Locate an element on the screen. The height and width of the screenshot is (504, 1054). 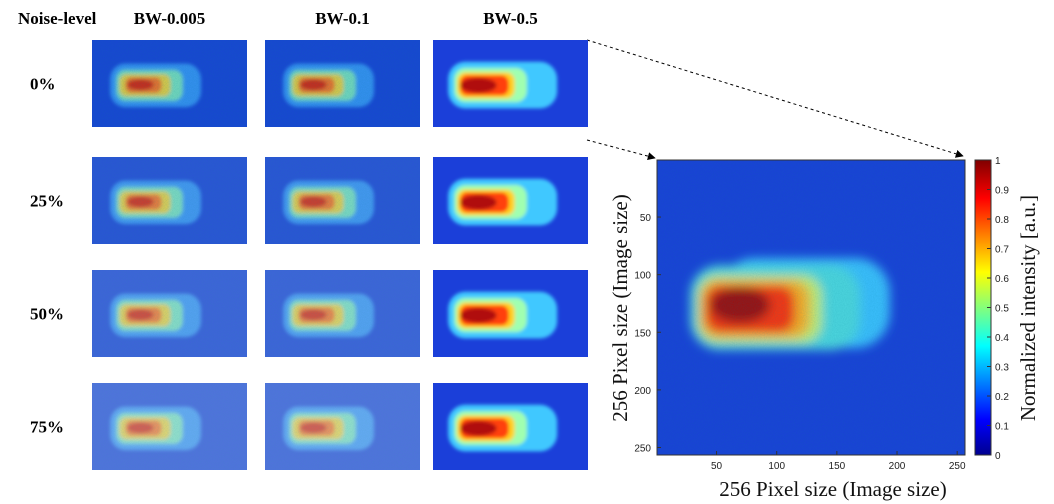
y-axis-label: 256 Pixel size (Image size) is located at coordinates (620, 307).